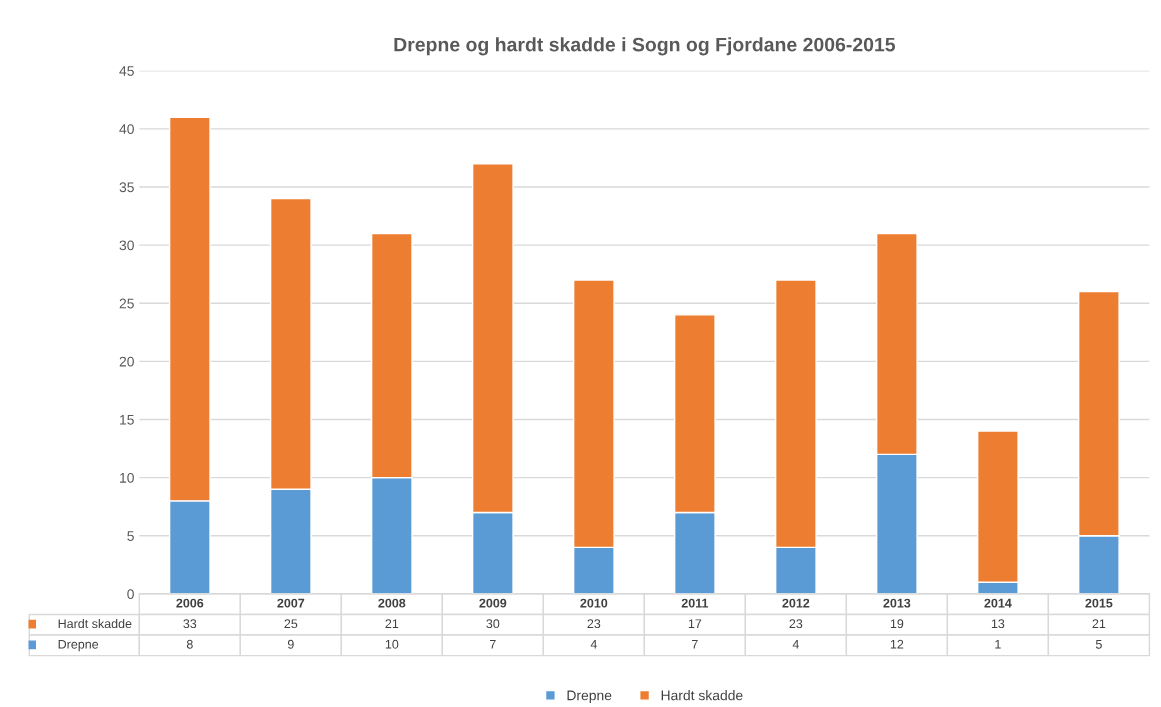  What do you see at coordinates (1098, 644) in the screenshot?
I see `data-label: 5` at bounding box center [1098, 644].